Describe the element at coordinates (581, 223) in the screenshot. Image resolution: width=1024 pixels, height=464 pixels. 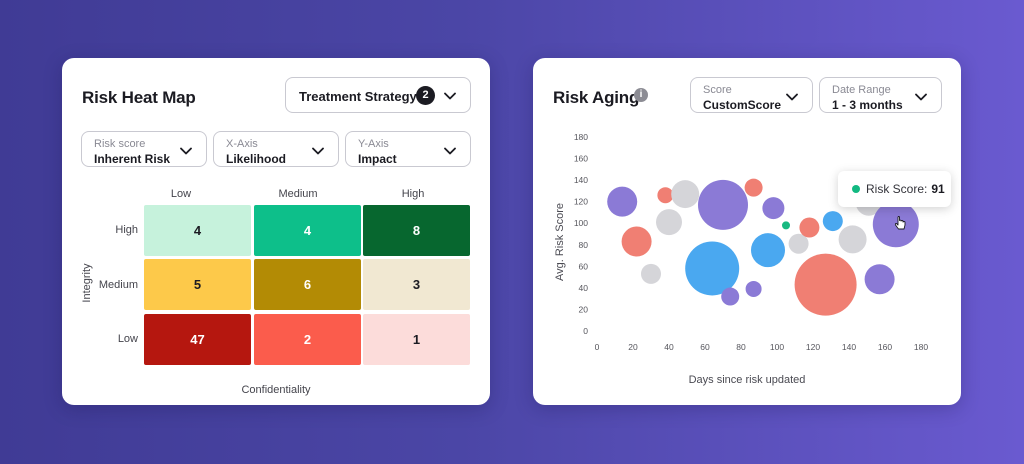
I see `y-tick-label: 100` at that location.